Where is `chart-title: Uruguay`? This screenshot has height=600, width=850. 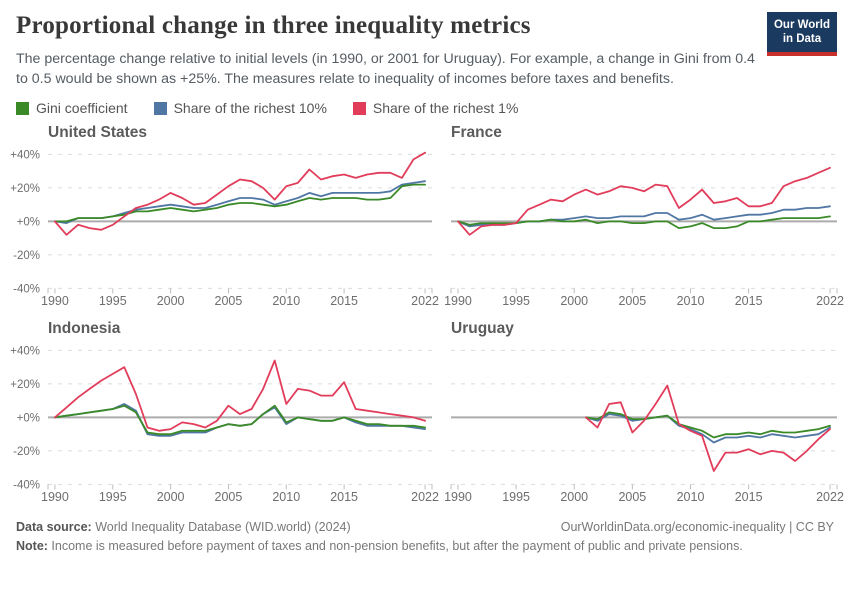
chart-title: Uruguay is located at coordinates (482, 329).